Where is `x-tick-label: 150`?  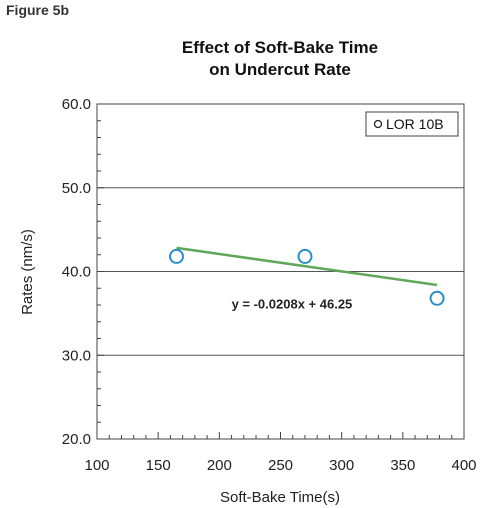 x-tick-label: 150 is located at coordinates (158, 465).